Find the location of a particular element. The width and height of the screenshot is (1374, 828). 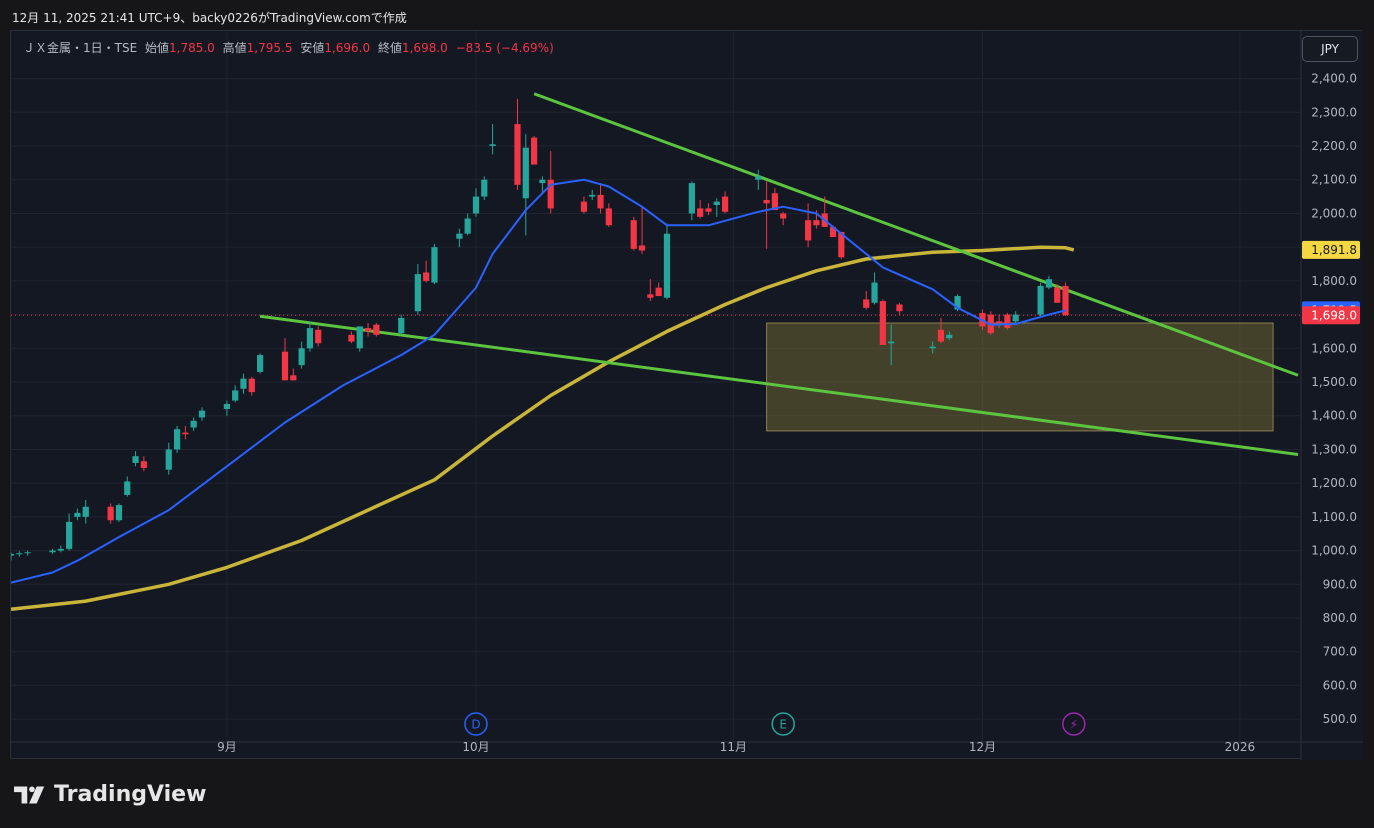

low-label: 安値 is located at coordinates (312, 48).